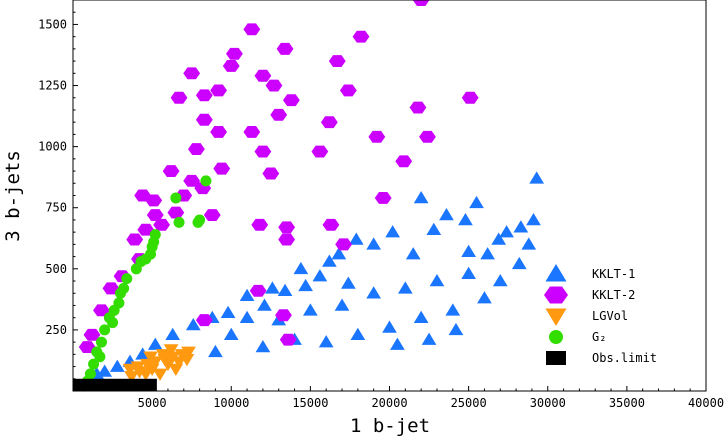  I want to click on legend: KKLT-1 KKLT-2 LGVol G₂ Obs.limit, so click(600, 314).